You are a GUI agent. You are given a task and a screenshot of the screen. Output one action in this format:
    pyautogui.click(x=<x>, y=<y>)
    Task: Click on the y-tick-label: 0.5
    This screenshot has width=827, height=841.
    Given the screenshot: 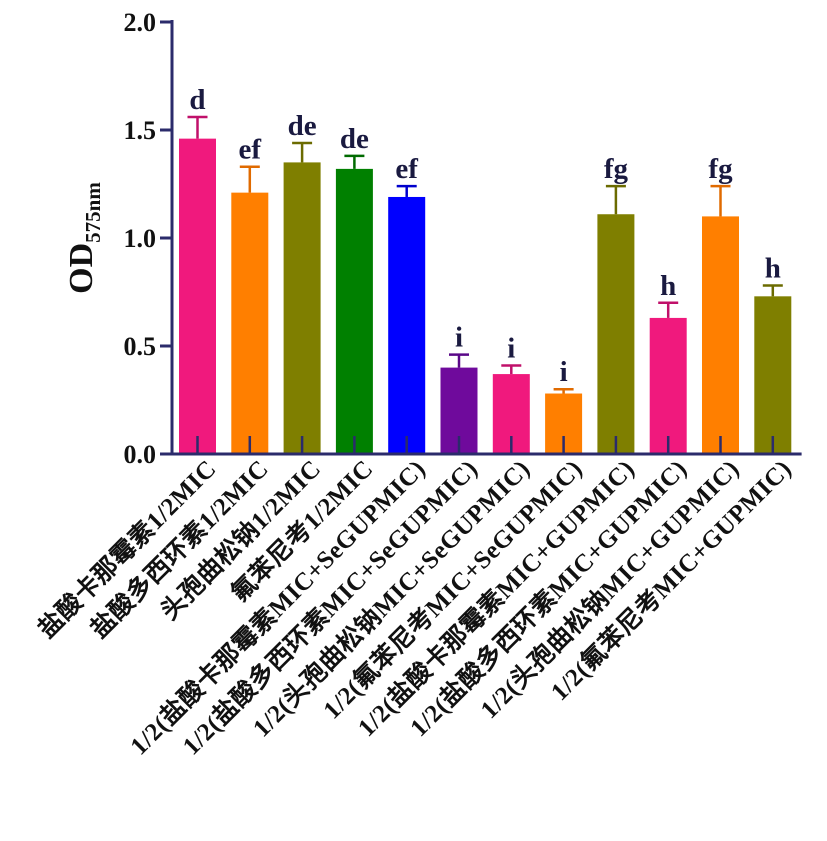 What is the action you would take?
    pyautogui.click(x=140, y=346)
    